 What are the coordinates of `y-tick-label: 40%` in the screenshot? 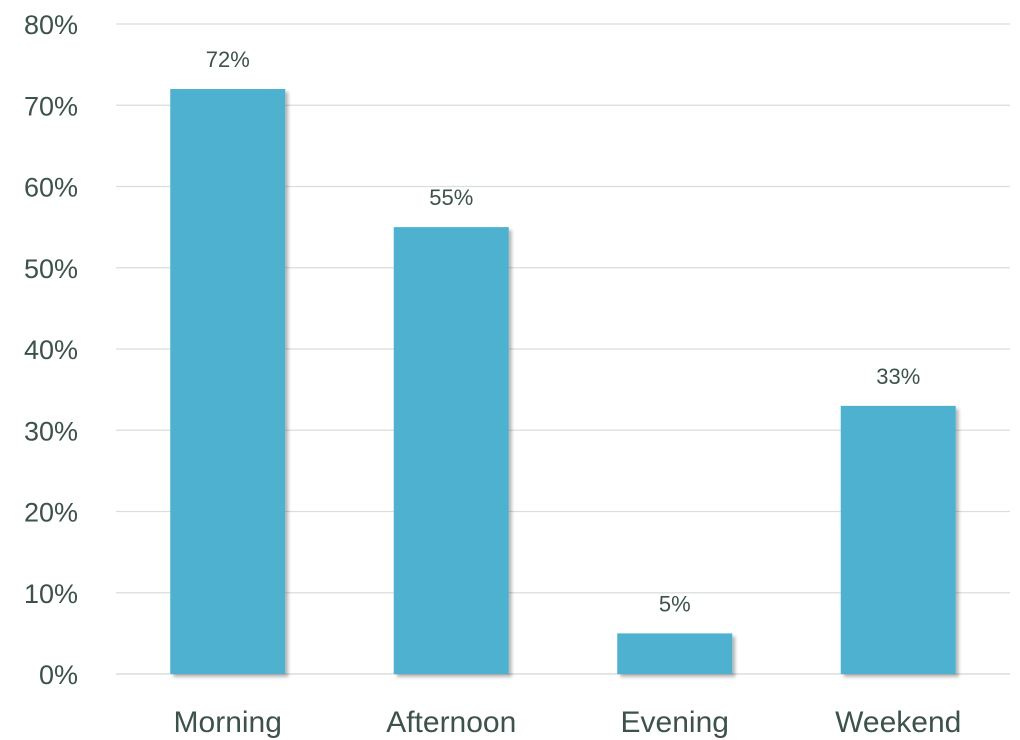 It's located at (51, 350).